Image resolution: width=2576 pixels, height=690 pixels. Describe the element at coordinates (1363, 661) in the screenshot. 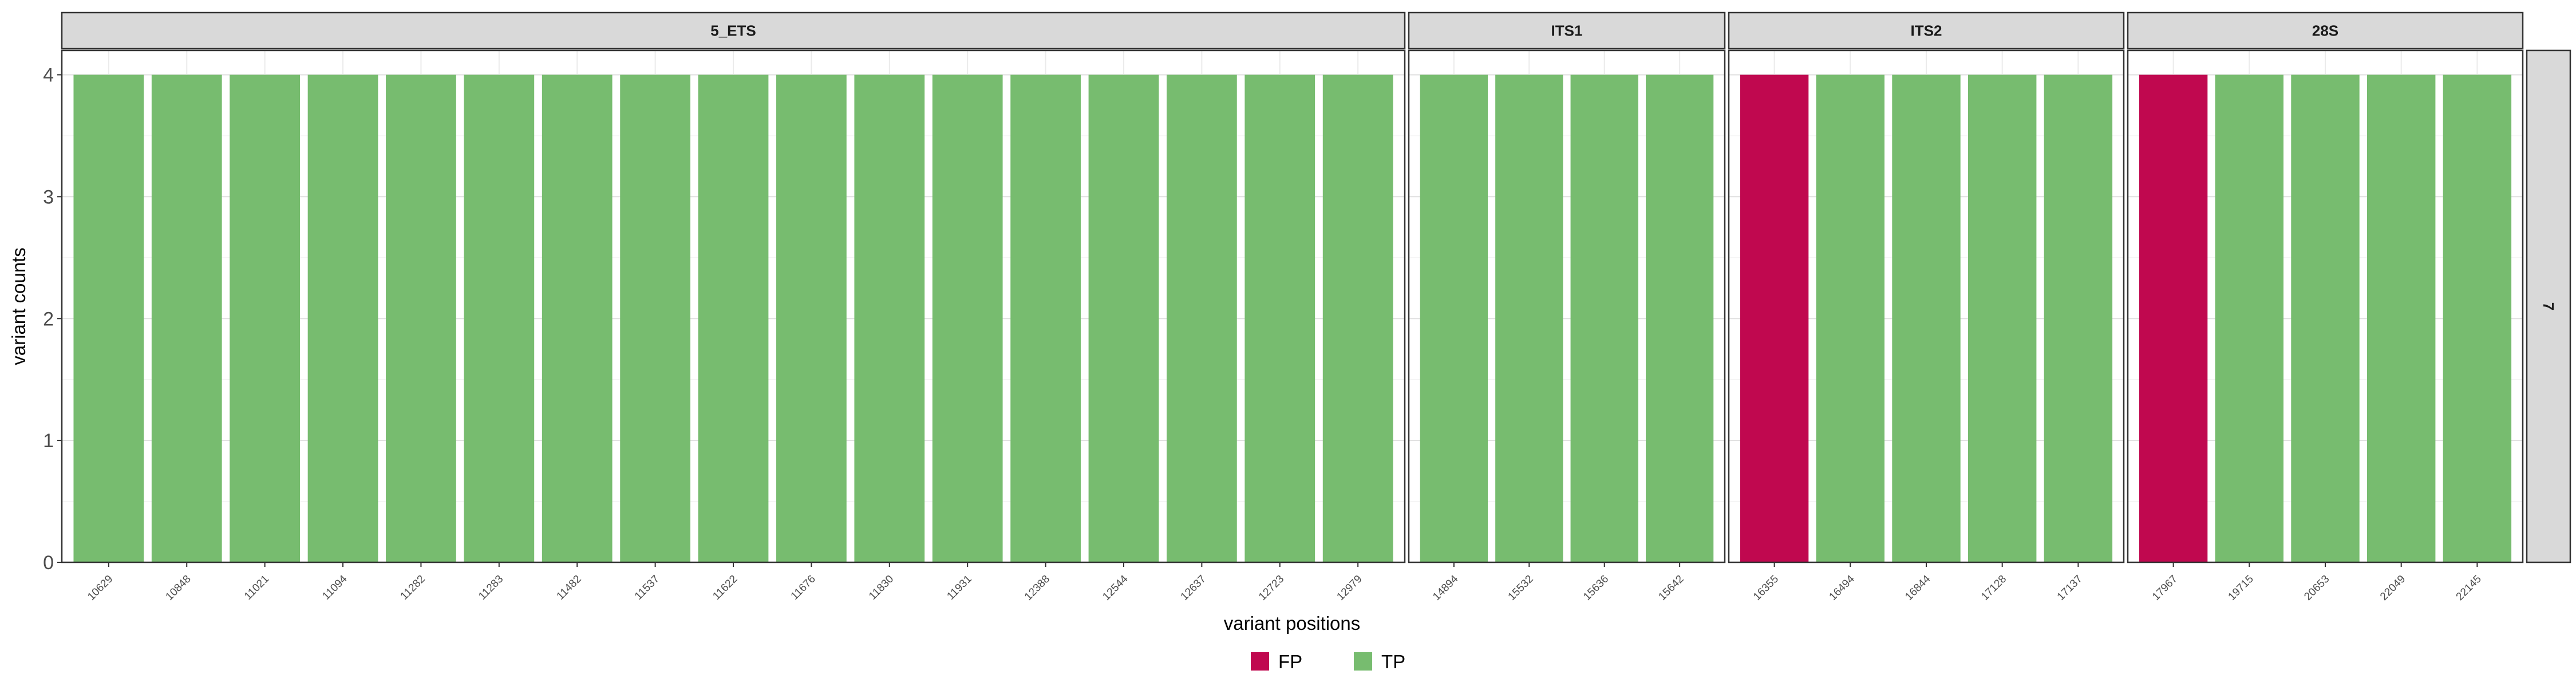

I see `legend-key-TP` at that location.